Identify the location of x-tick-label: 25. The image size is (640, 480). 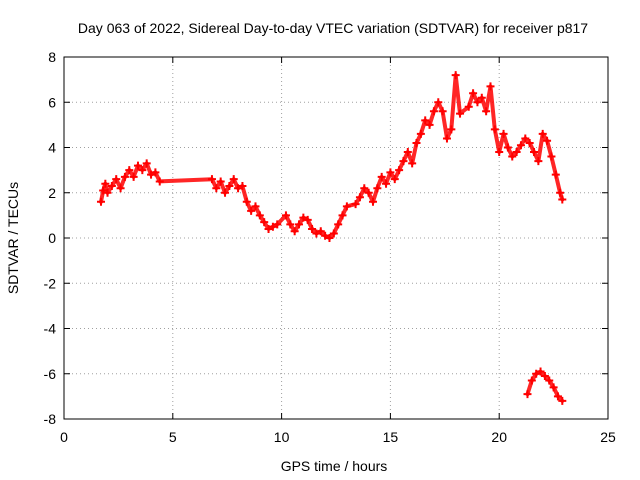
(608, 437).